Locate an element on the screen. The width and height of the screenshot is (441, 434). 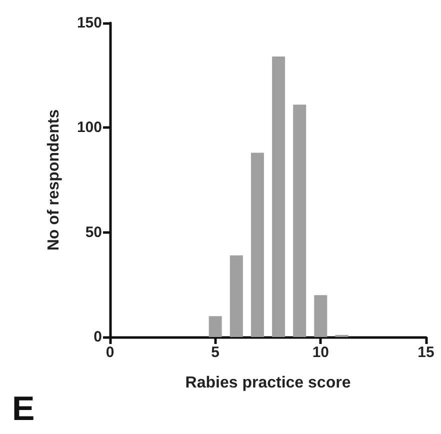
y-tick-label: 0 is located at coordinates (98, 337).